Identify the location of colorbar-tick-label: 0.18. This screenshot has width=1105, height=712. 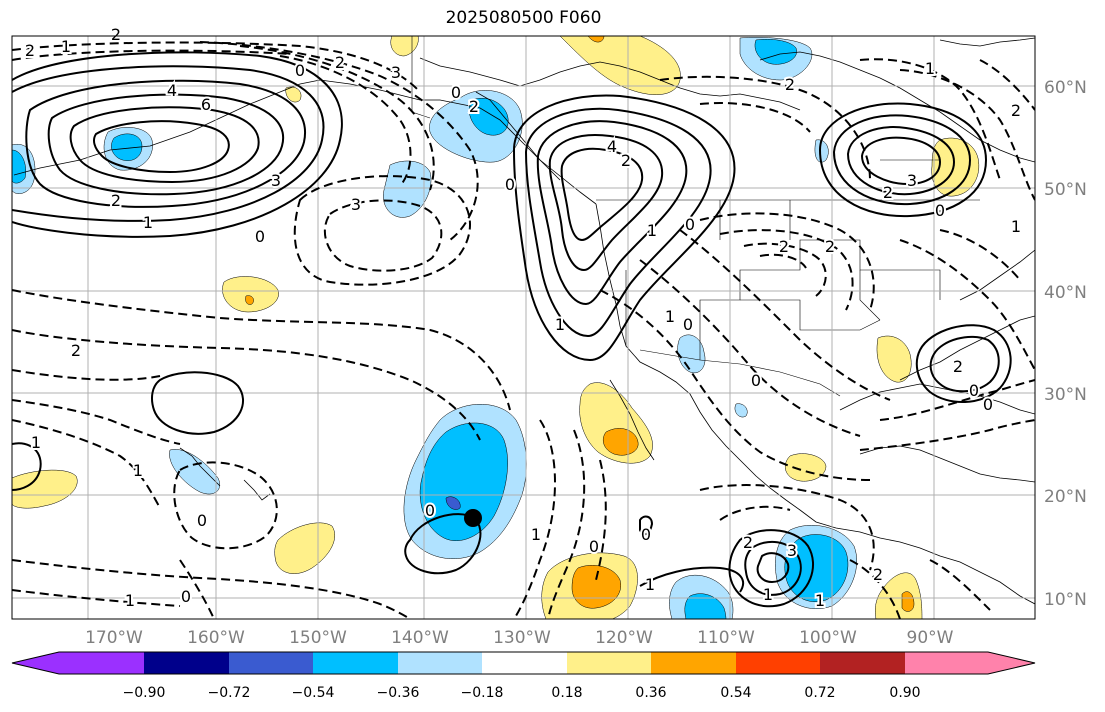
(566, 693).